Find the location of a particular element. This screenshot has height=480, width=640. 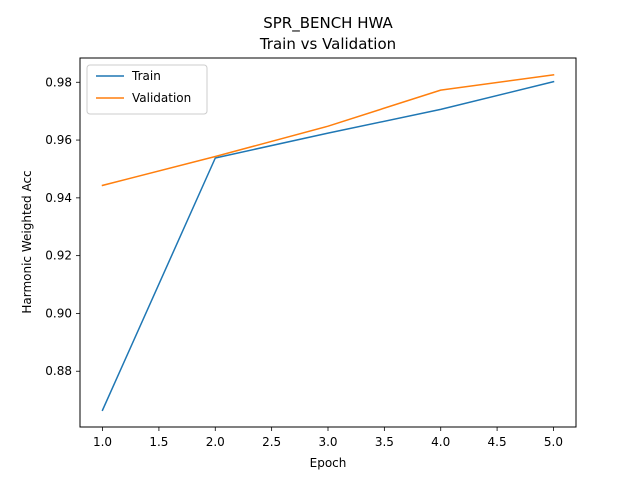

x-tick-label: 3.0 is located at coordinates (327, 442).